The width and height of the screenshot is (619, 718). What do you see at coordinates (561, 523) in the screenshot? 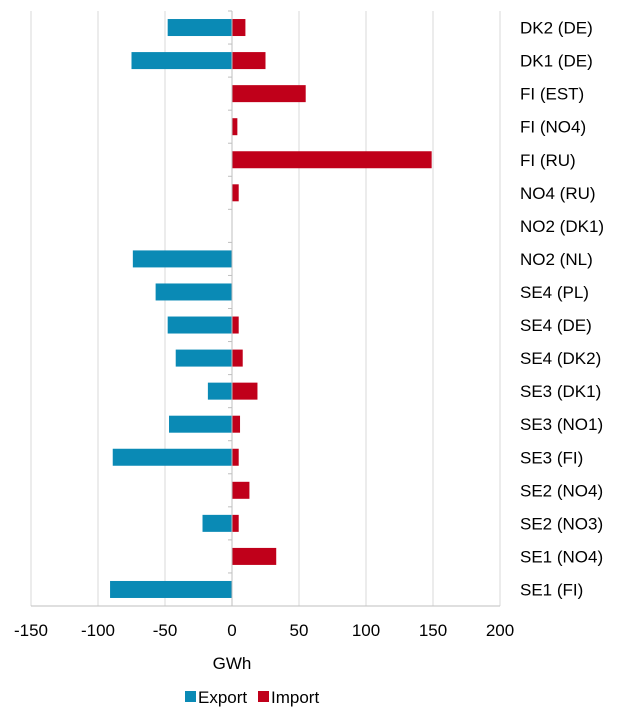
I see `category-label: SE2 (NO3)` at bounding box center [561, 523].